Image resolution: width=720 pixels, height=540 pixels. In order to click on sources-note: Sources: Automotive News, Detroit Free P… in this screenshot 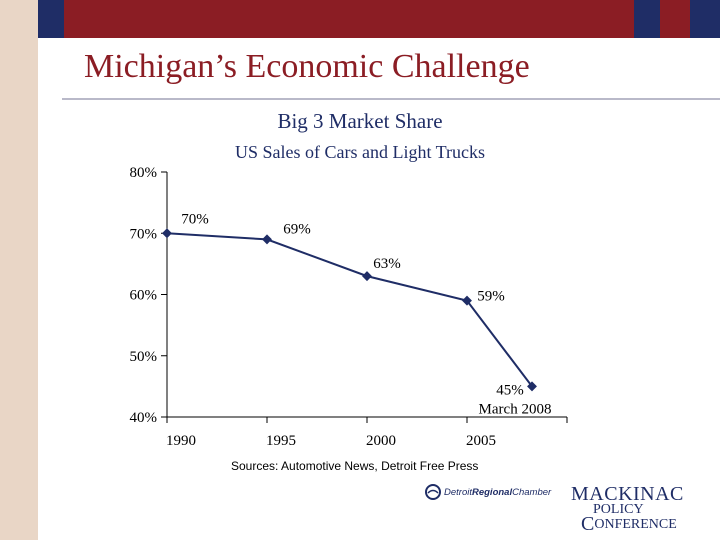, I will do `click(355, 466)`.